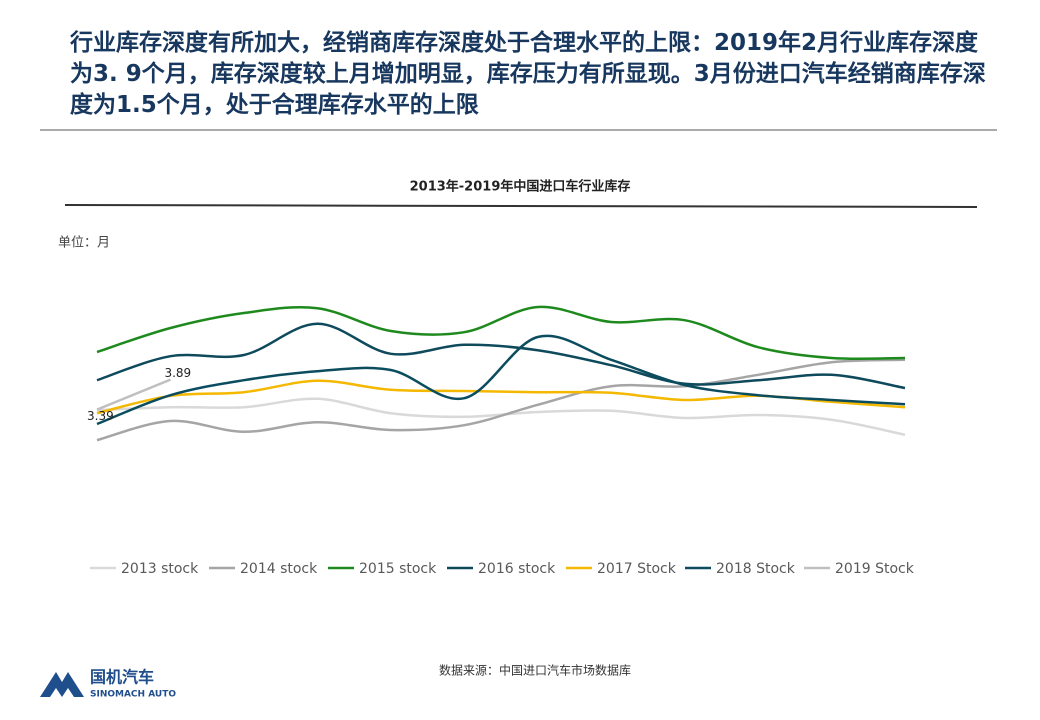 The width and height of the screenshot is (1040, 720). What do you see at coordinates (84, 243) in the screenshot?
I see `unit-label: 单位：月` at bounding box center [84, 243].